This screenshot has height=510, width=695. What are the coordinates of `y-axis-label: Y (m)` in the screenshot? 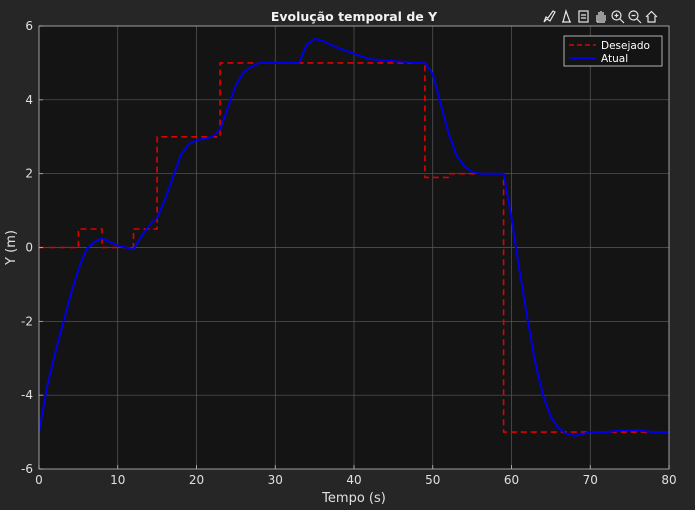 It's located at (11, 248).